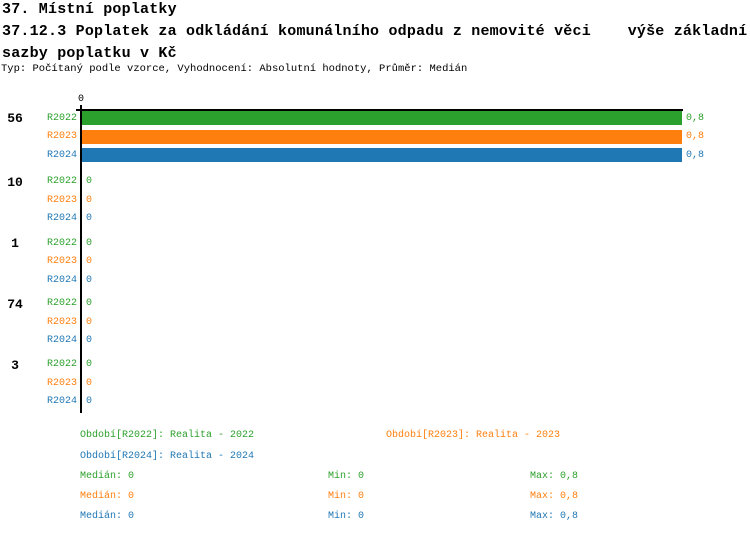 Image resolution: width=750 pixels, height=534 pixels. I want to click on category-label: 56, so click(15, 118).